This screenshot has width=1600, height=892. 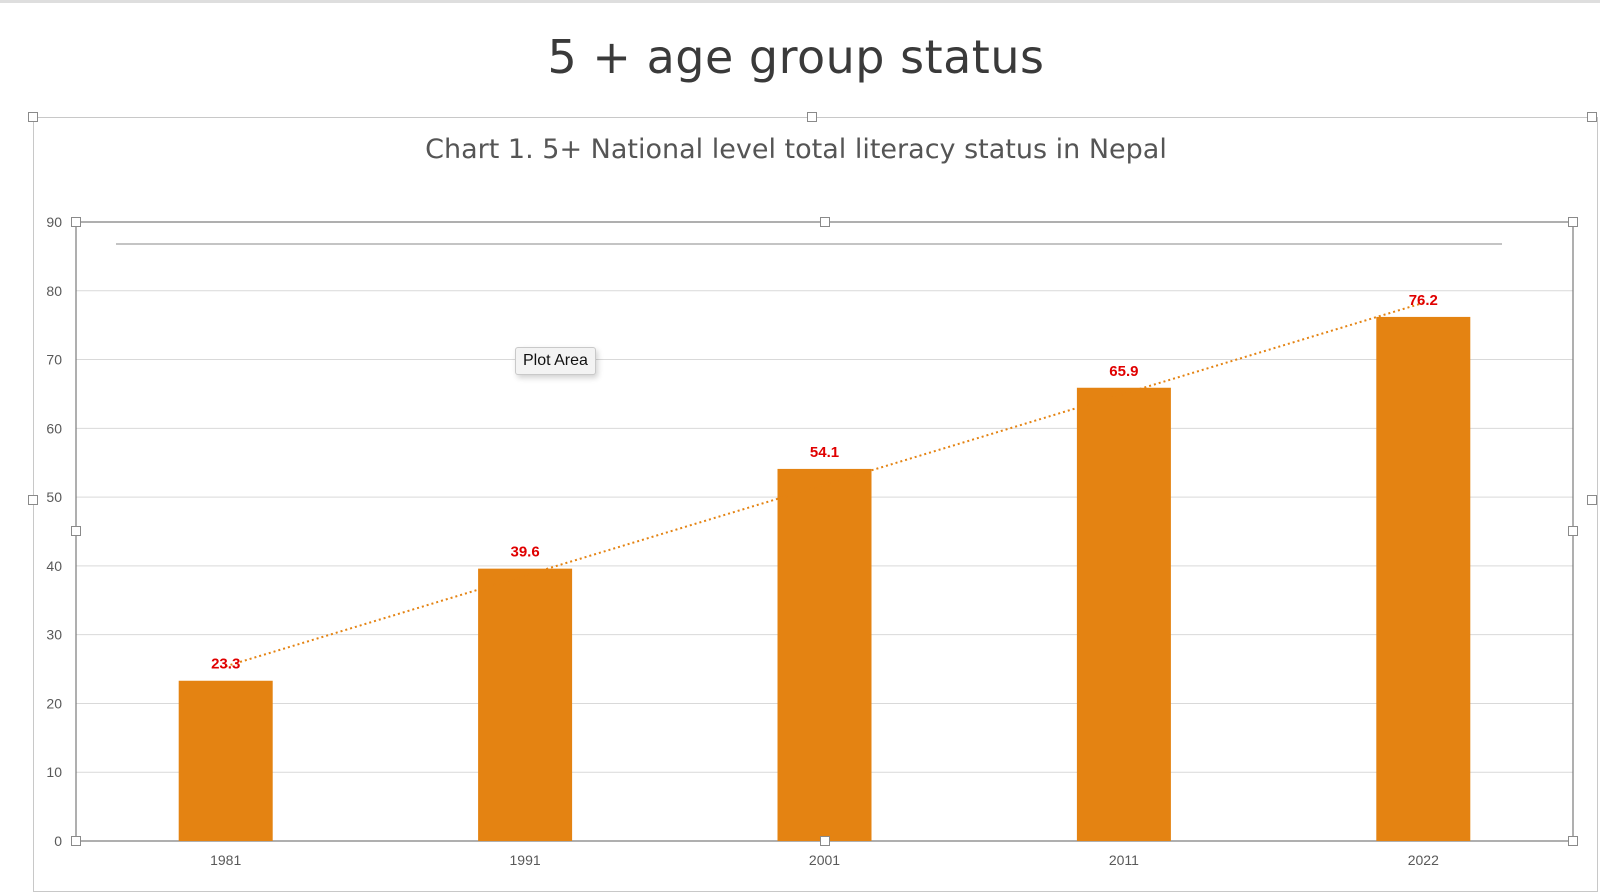 What do you see at coordinates (58, 841) in the screenshot?
I see `y-tick-label: 0` at bounding box center [58, 841].